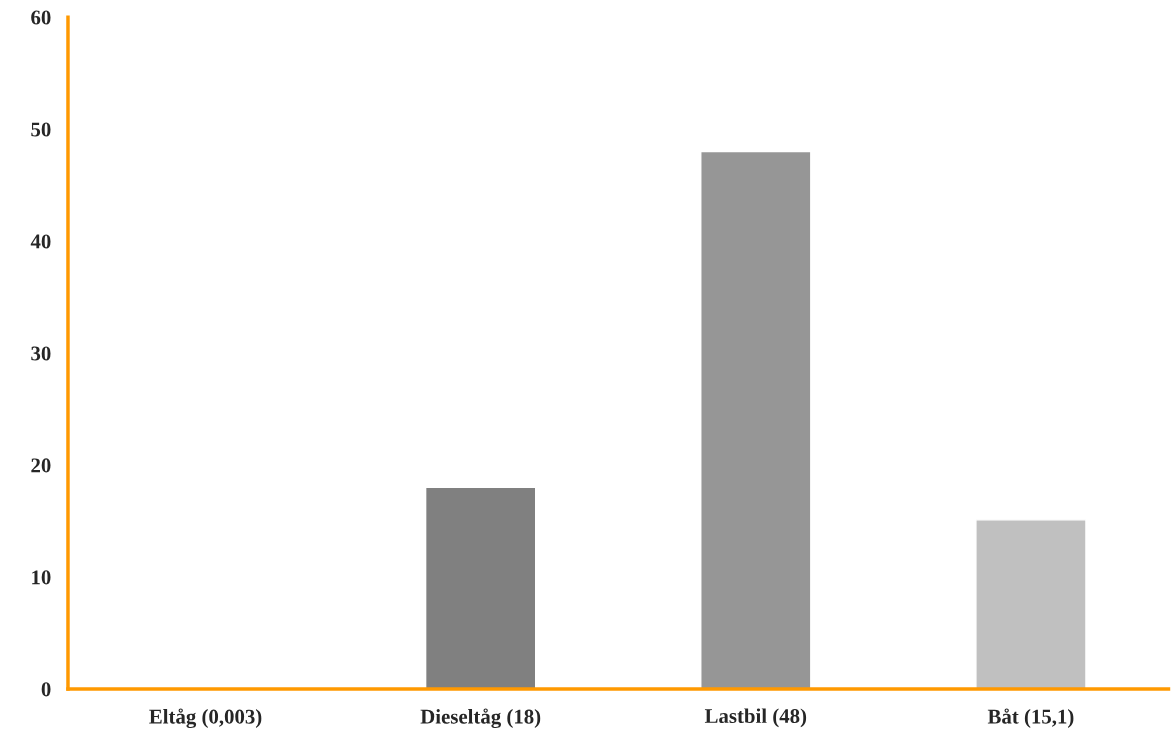 The image size is (1172, 744). Describe the element at coordinates (40, 241) in the screenshot. I see `y-tick-label: 40` at that location.